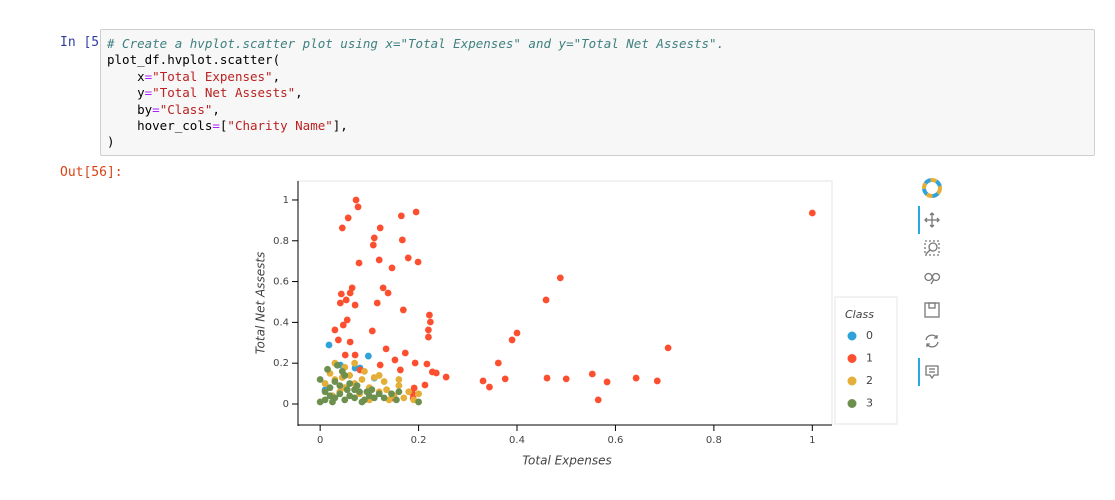  What do you see at coordinates (281, 363) in the screenshot?
I see `y-tick-label: 0.2` at bounding box center [281, 363].